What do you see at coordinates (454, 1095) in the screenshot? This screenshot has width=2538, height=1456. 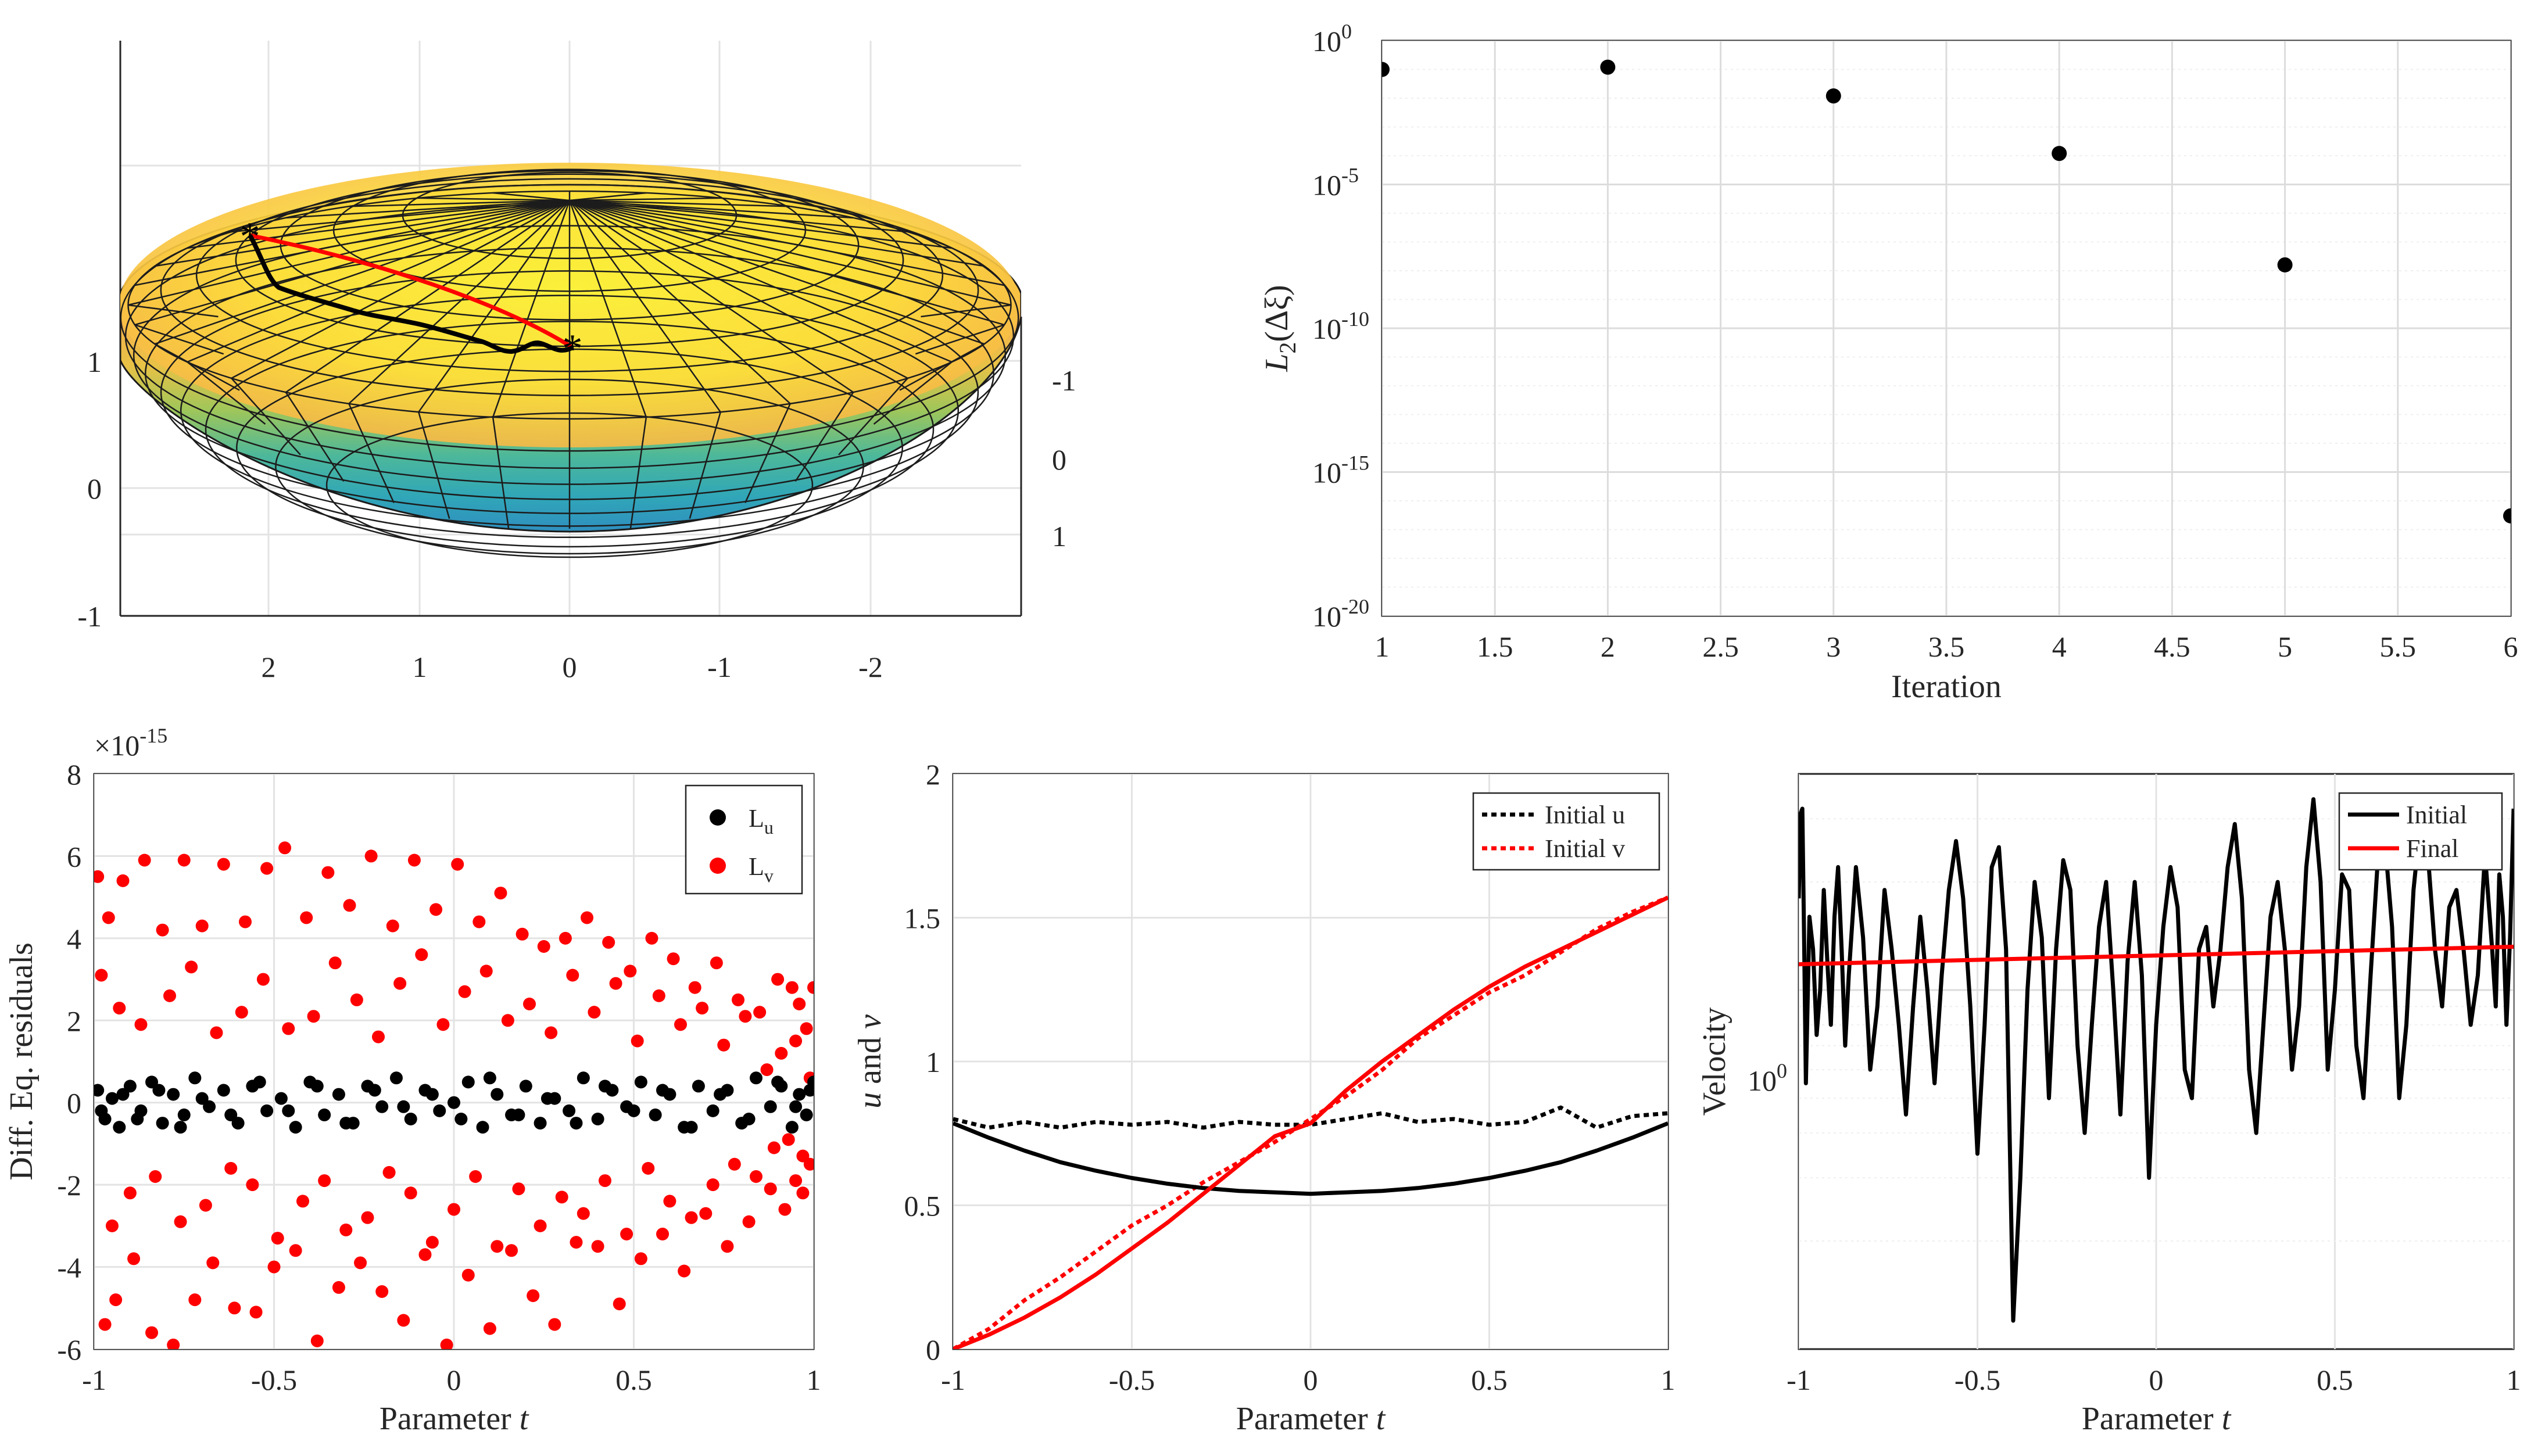 I see `residuals-points` at bounding box center [454, 1095].